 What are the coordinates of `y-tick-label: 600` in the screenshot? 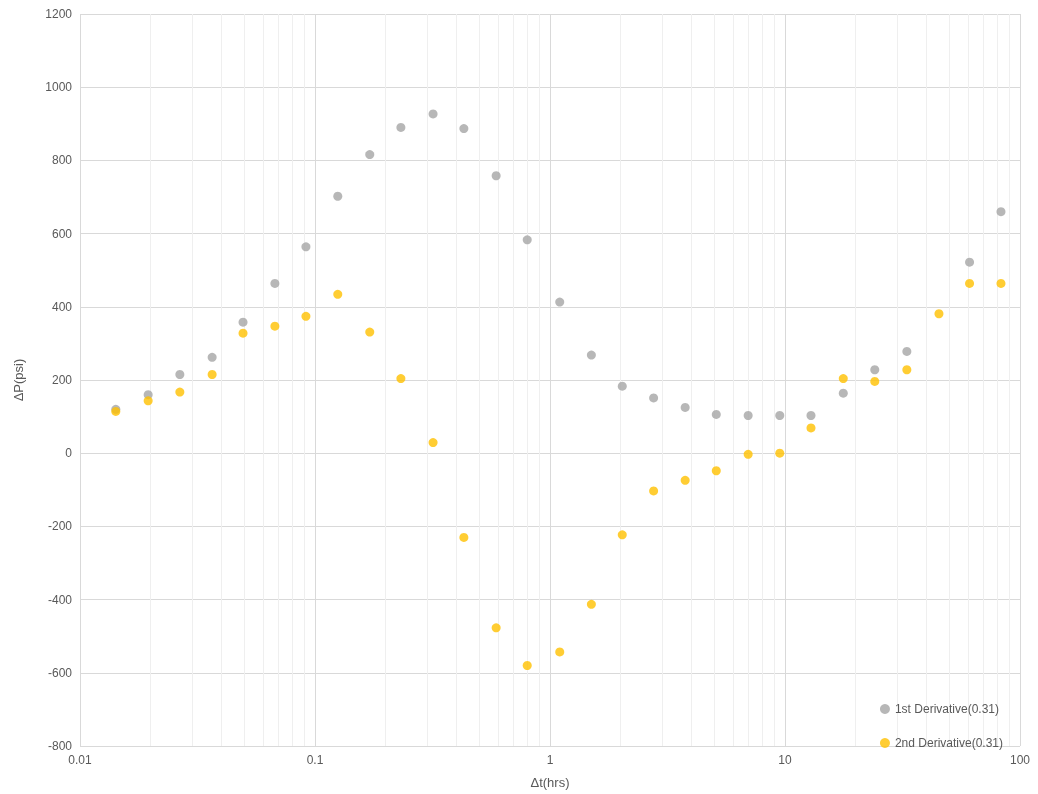 It's located at (62, 233).